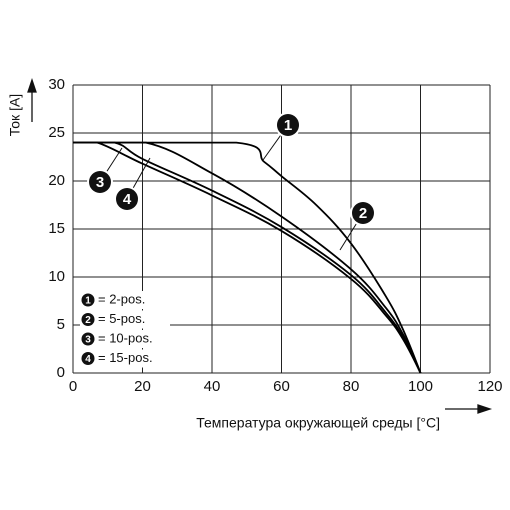 Image resolution: width=510 pixels, height=510 pixels. I want to click on x-tick-label: 120, so click(489, 386).